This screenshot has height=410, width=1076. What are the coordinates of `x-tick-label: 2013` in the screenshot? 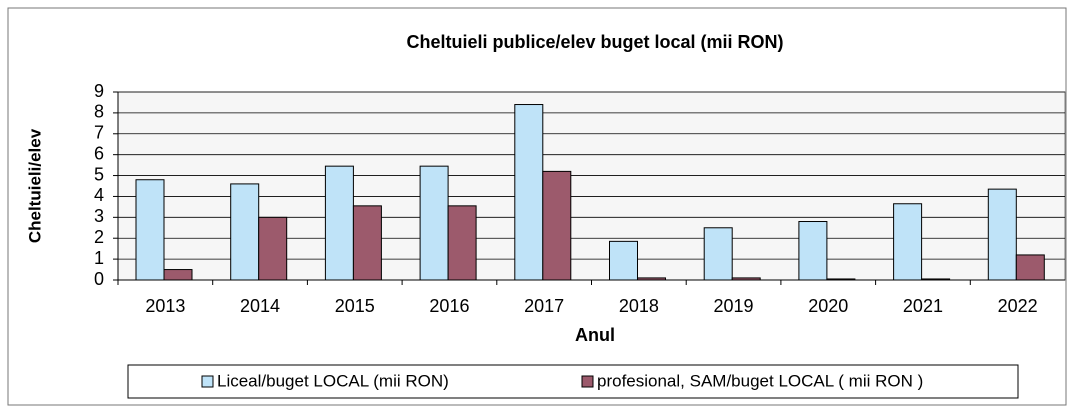 It's located at (165, 306).